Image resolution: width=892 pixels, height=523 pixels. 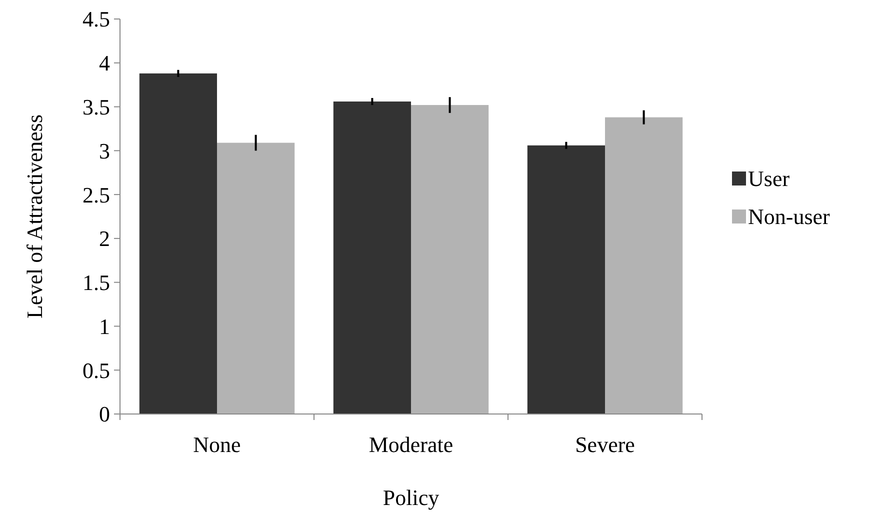 I want to click on y-tick-label: 4, so click(x=104, y=63).